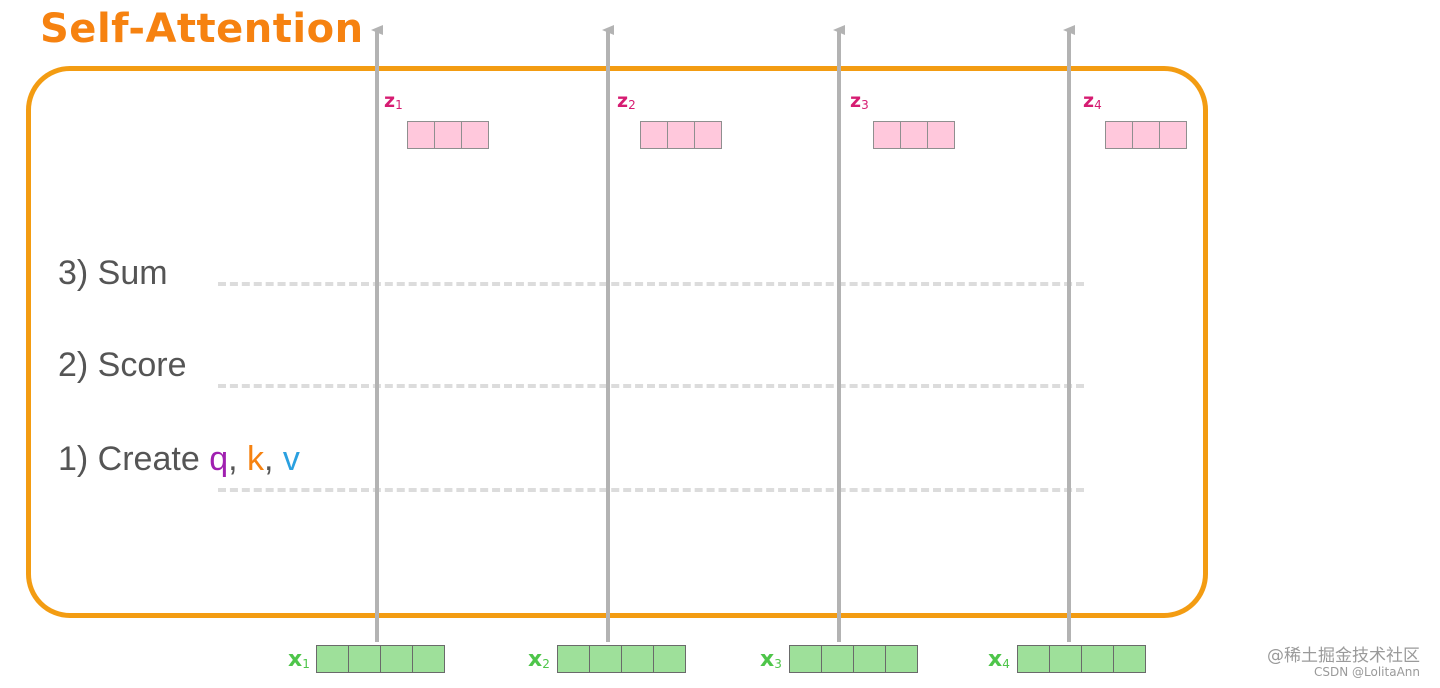  What do you see at coordinates (122, 365) in the screenshot?
I see `step-score-label: 2) Score` at bounding box center [122, 365].